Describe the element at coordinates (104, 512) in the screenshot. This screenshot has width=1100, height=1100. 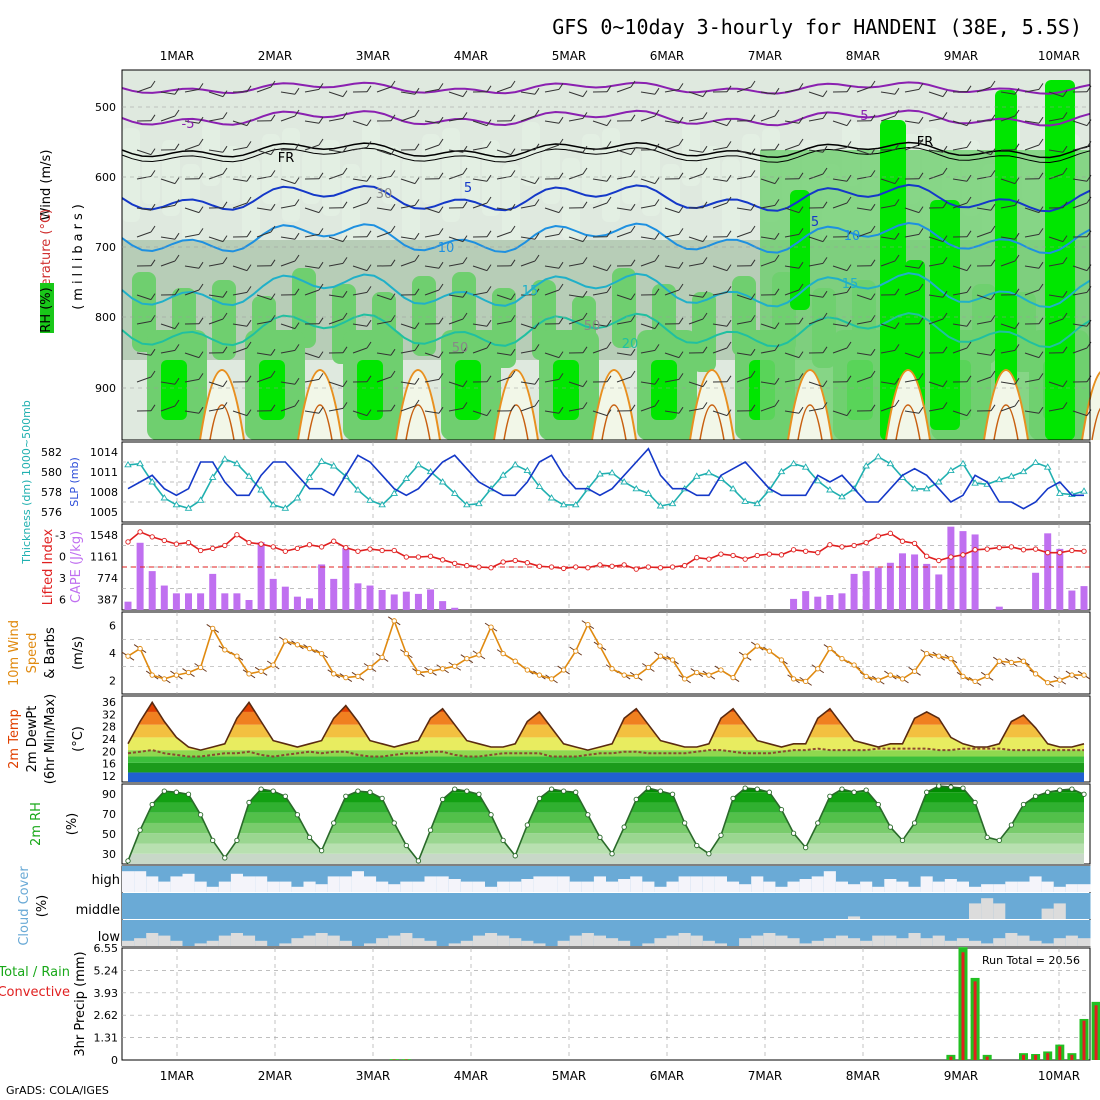
I see `axis-tick: 1005` at that location.